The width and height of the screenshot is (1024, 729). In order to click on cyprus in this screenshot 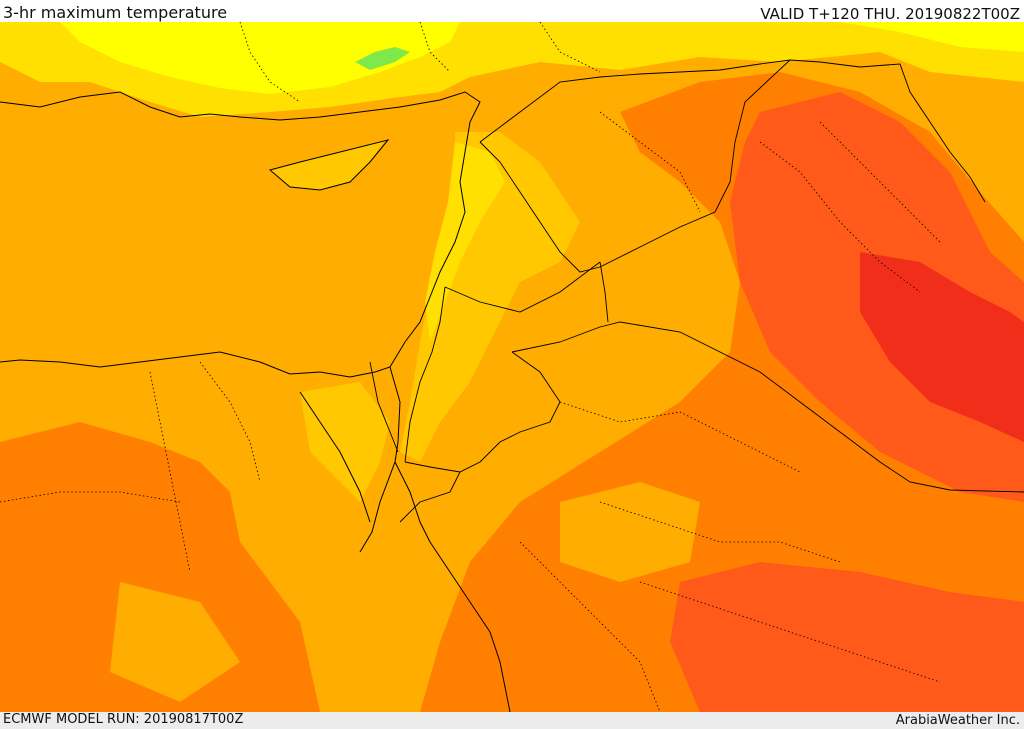, I will do `click(327, 165)`.